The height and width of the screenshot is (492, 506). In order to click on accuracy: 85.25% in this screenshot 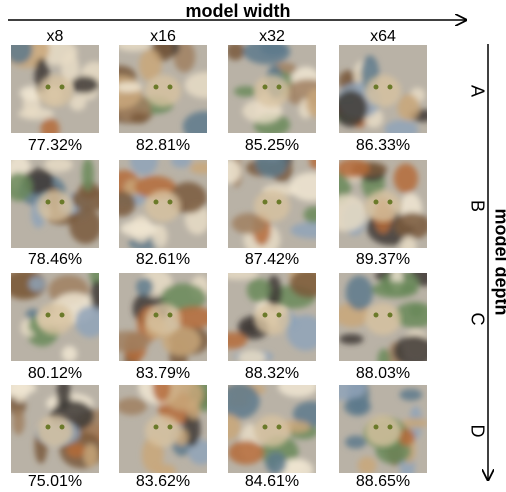, I will do `click(272, 145)`.